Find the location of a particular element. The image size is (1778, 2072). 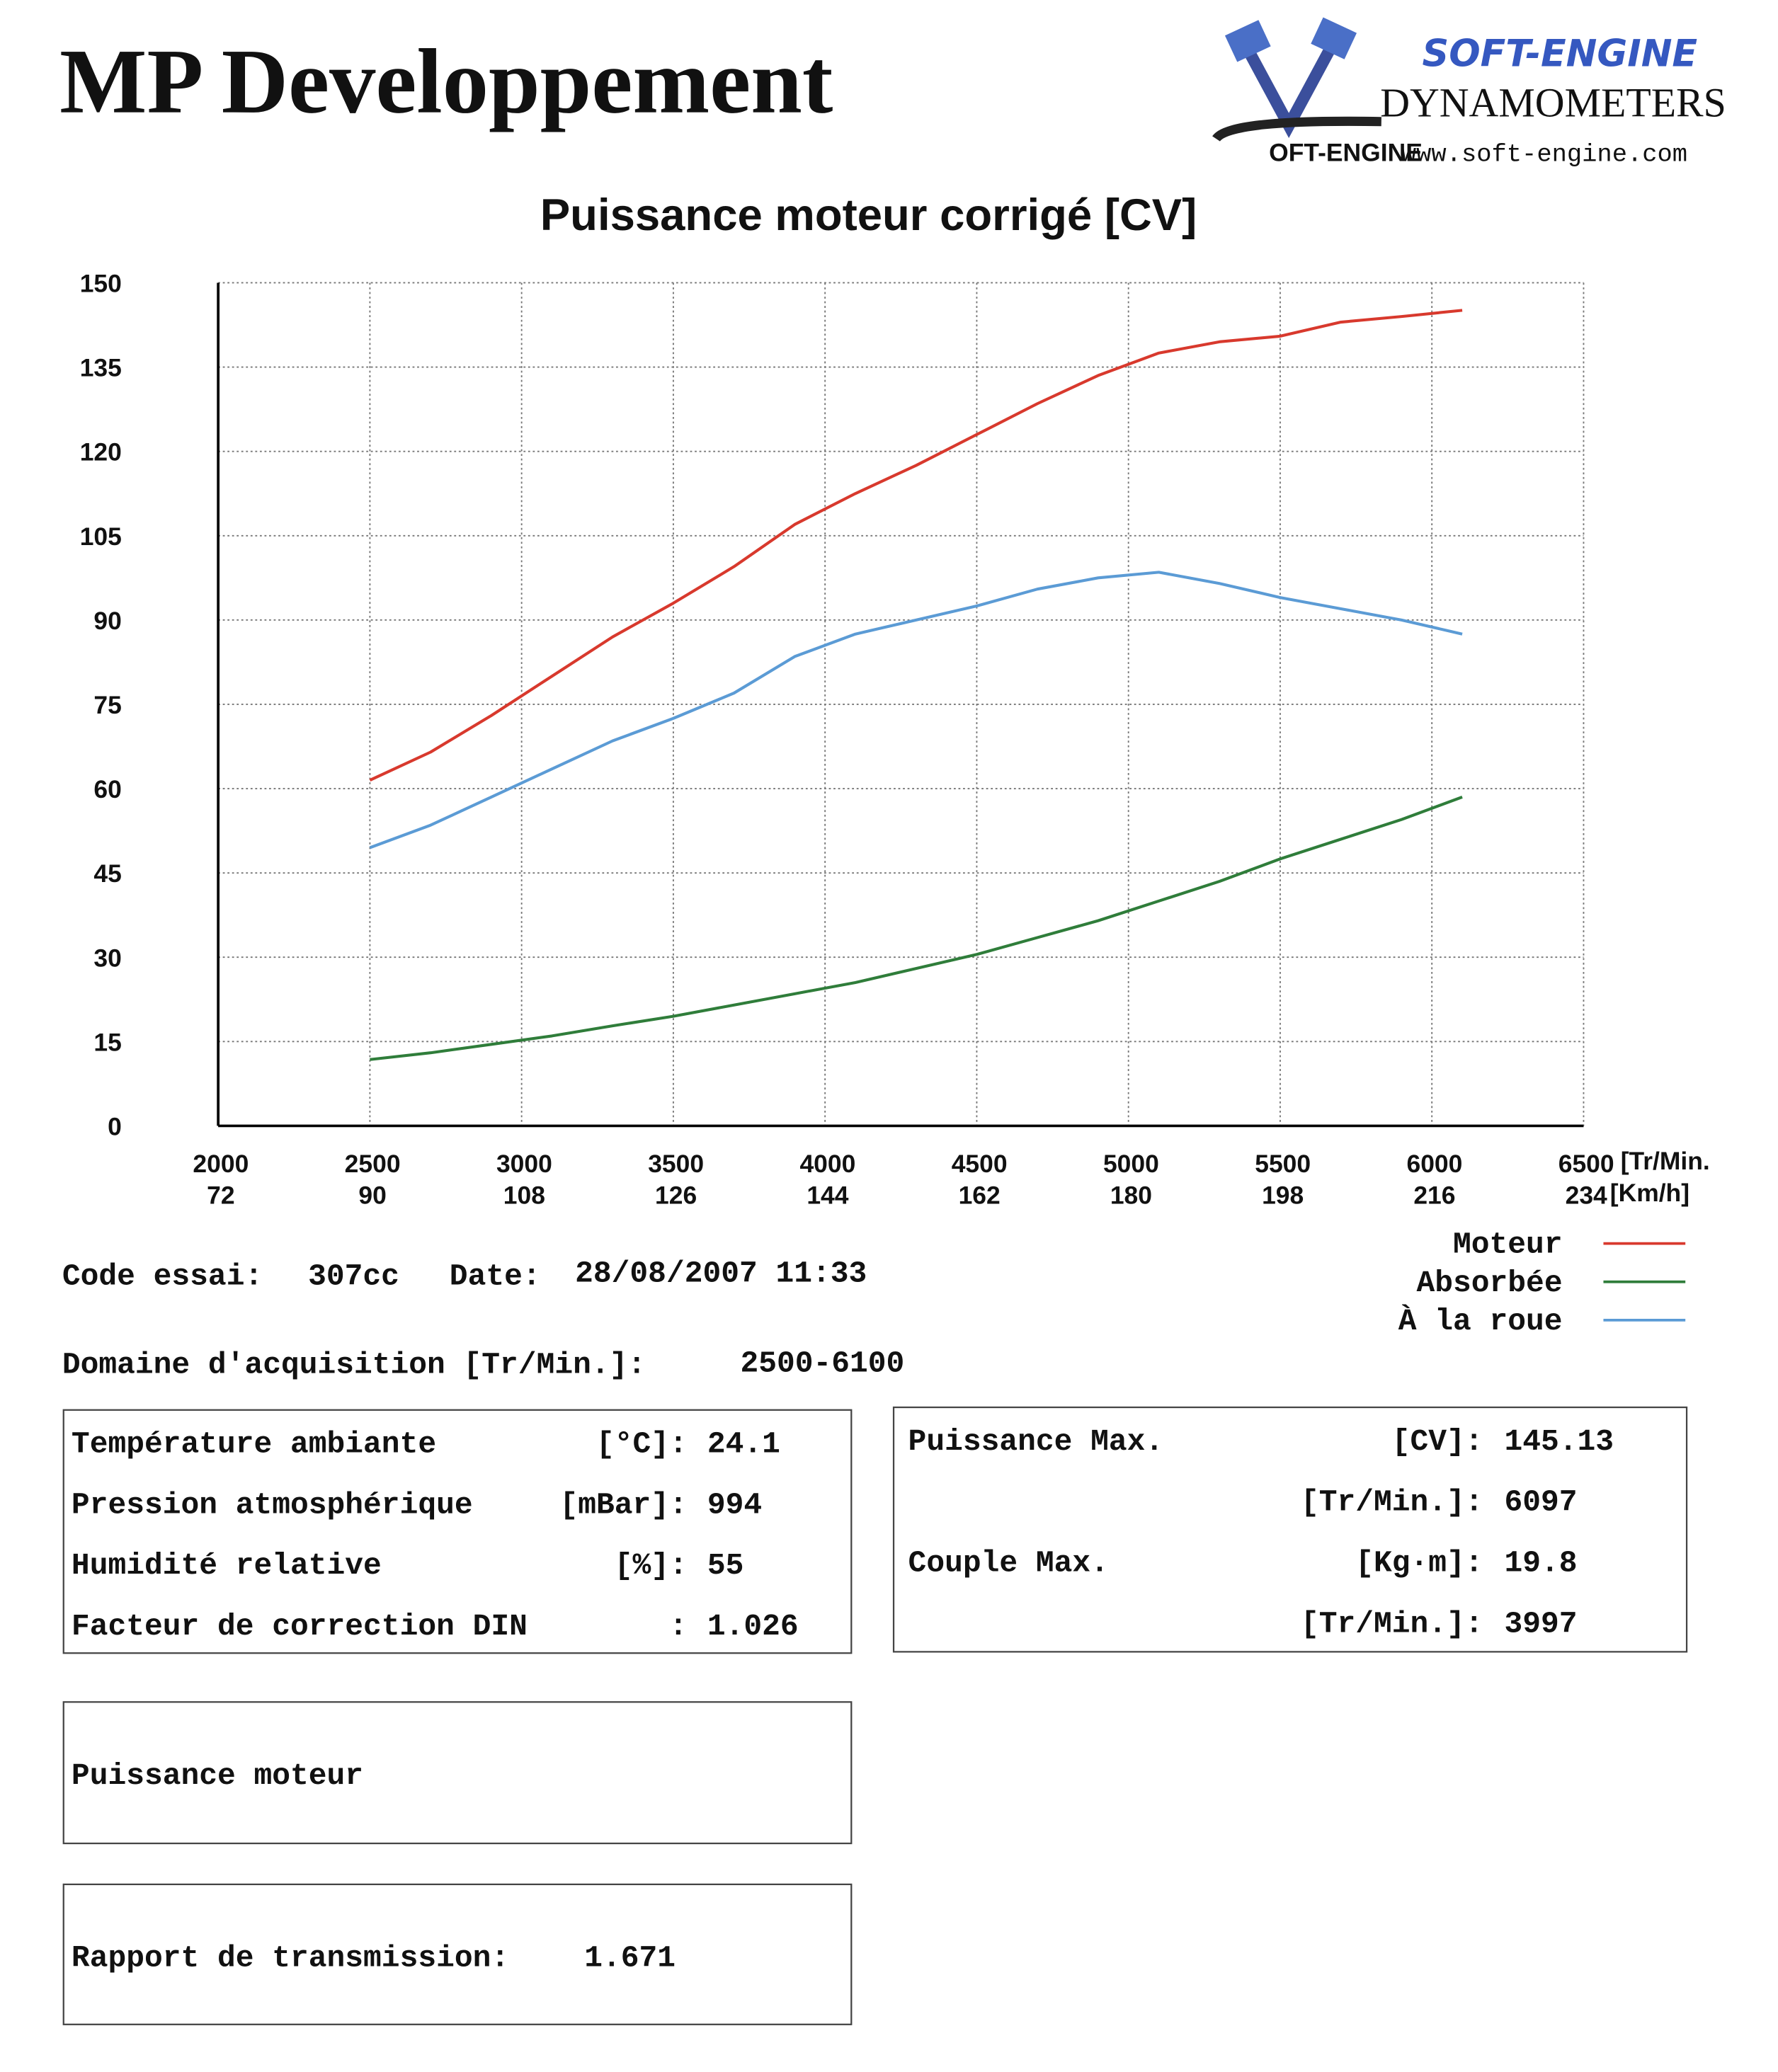

code-label: Code essai: is located at coordinates (162, 1276).